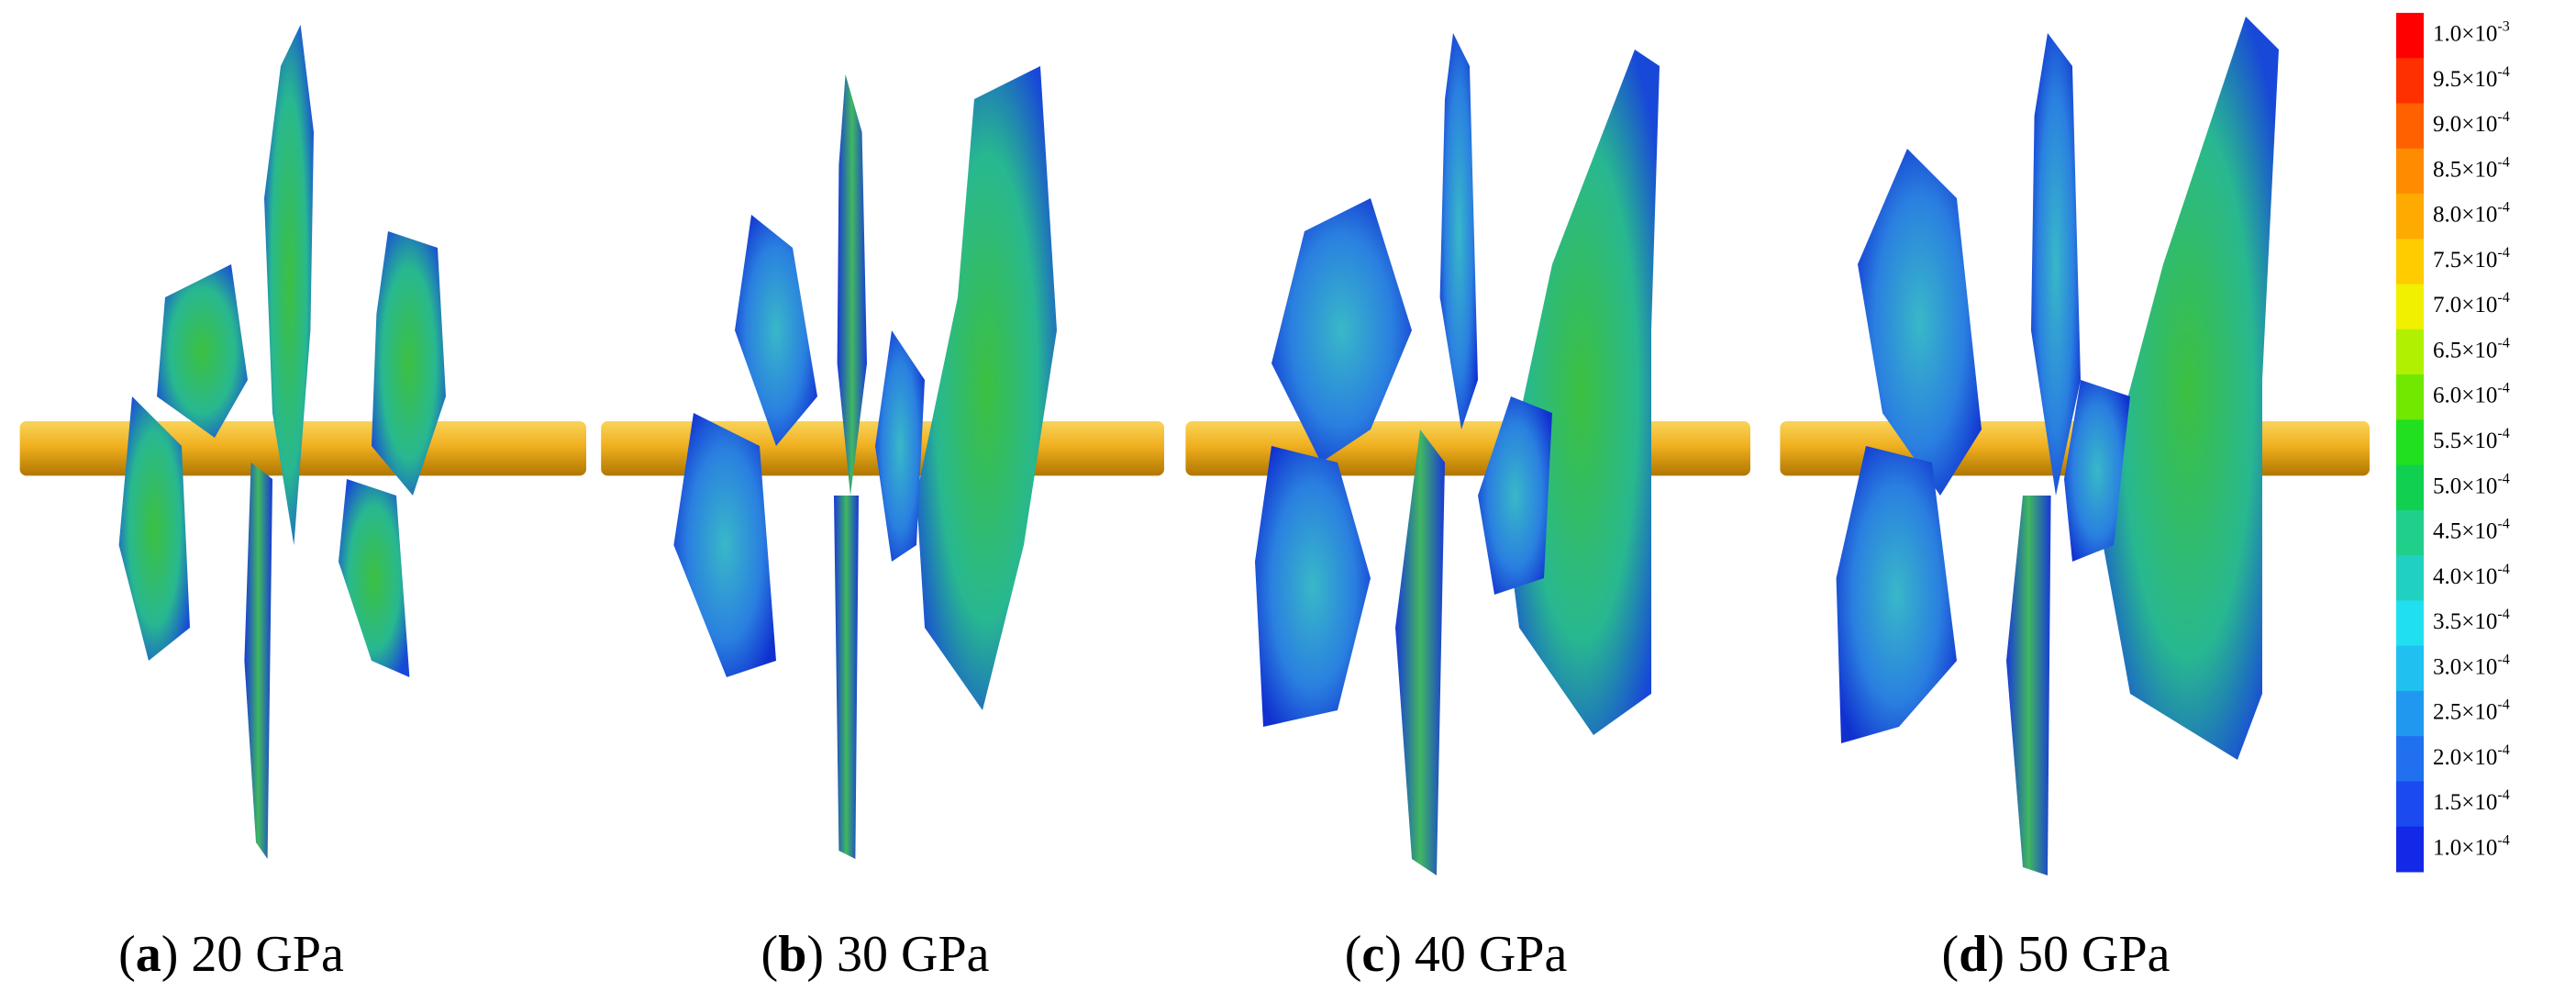  What do you see at coordinates (1491, 954) in the screenshot?
I see `caption-text: 40 GPa` at bounding box center [1491, 954].